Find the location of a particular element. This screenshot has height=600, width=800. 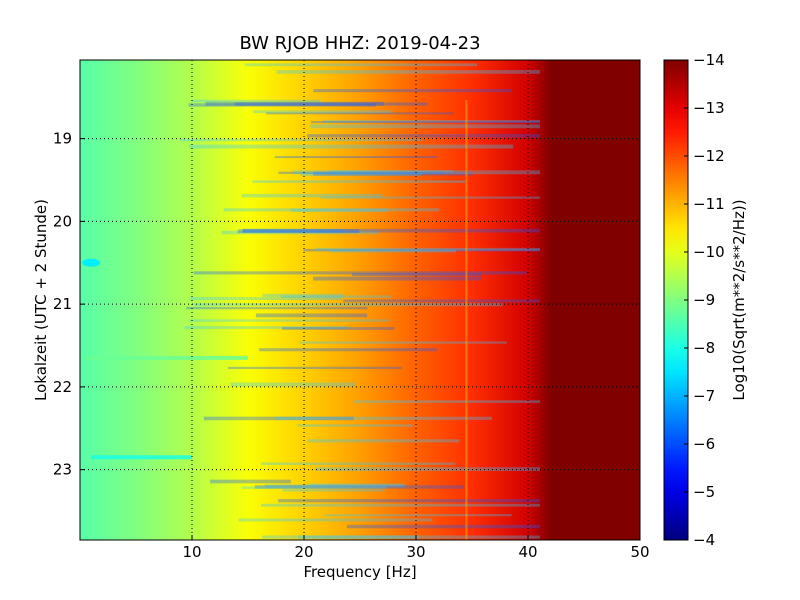

colorbar-tick-label: −10 is located at coordinates (709, 252).